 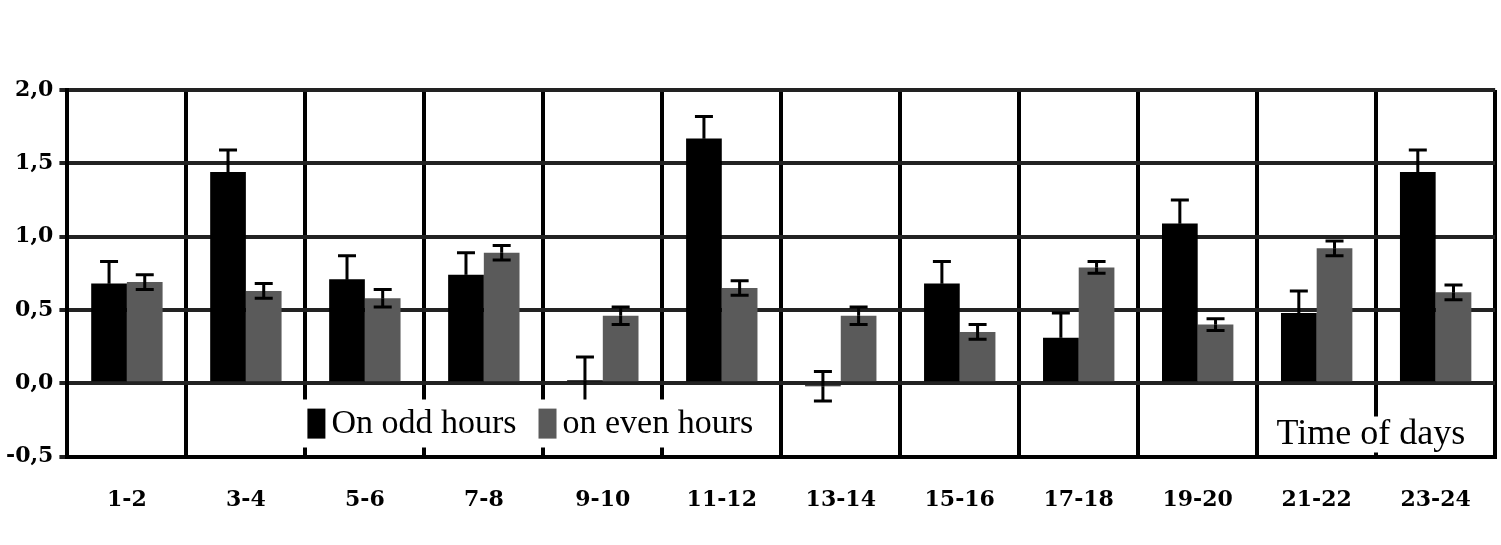 What do you see at coordinates (658, 421) in the screenshot?
I see `legend-label: on even hours` at bounding box center [658, 421].